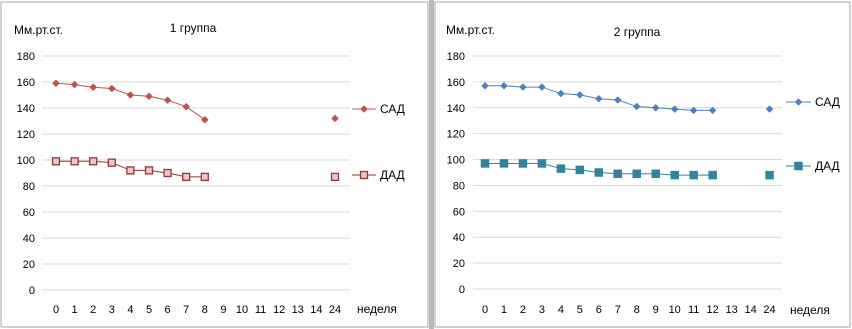  What do you see at coordinates (223, 310) in the screenshot?
I see `chart-1-xtick-label: 9` at bounding box center [223, 310].